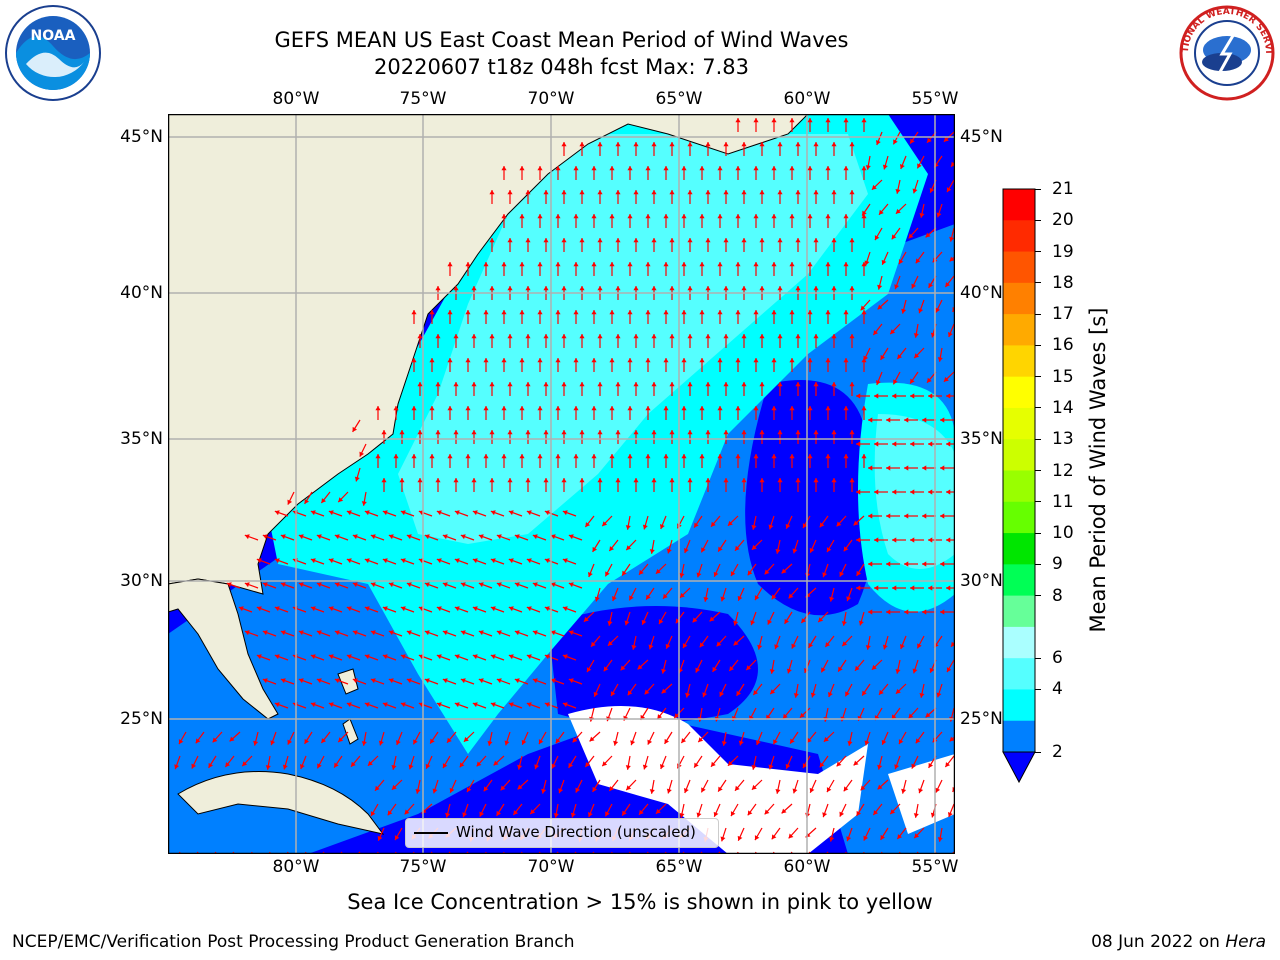 The image size is (1280, 960). What do you see at coordinates (1019, 517) in the screenshot?
I see `colorbar-bin` at bounding box center [1019, 517].